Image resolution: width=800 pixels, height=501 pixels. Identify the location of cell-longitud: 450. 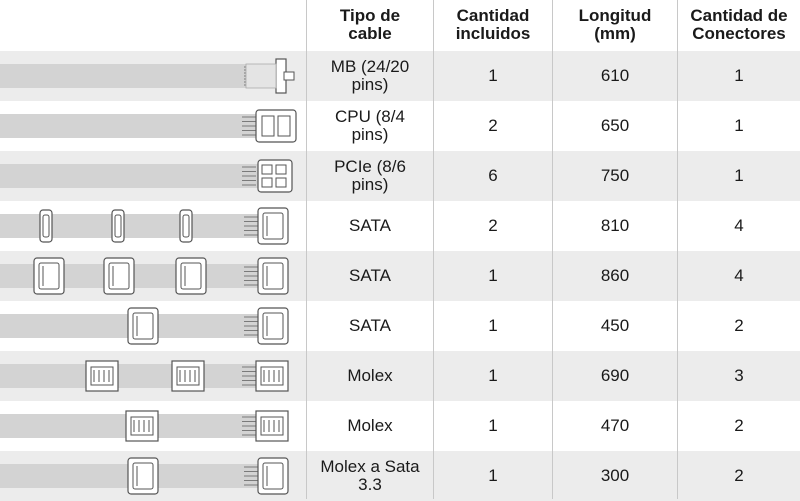
(615, 325).